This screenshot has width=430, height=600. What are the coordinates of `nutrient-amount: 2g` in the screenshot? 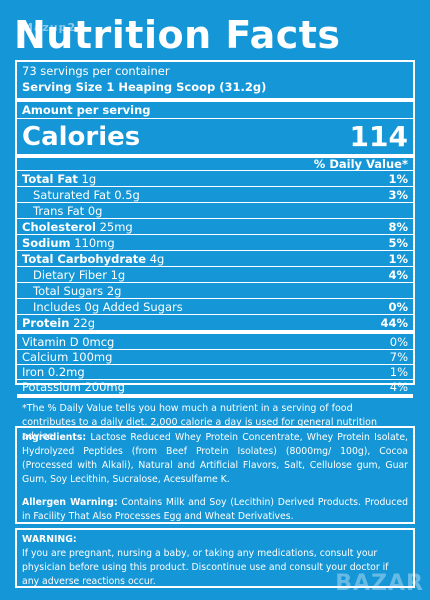 It's located at (114, 290).